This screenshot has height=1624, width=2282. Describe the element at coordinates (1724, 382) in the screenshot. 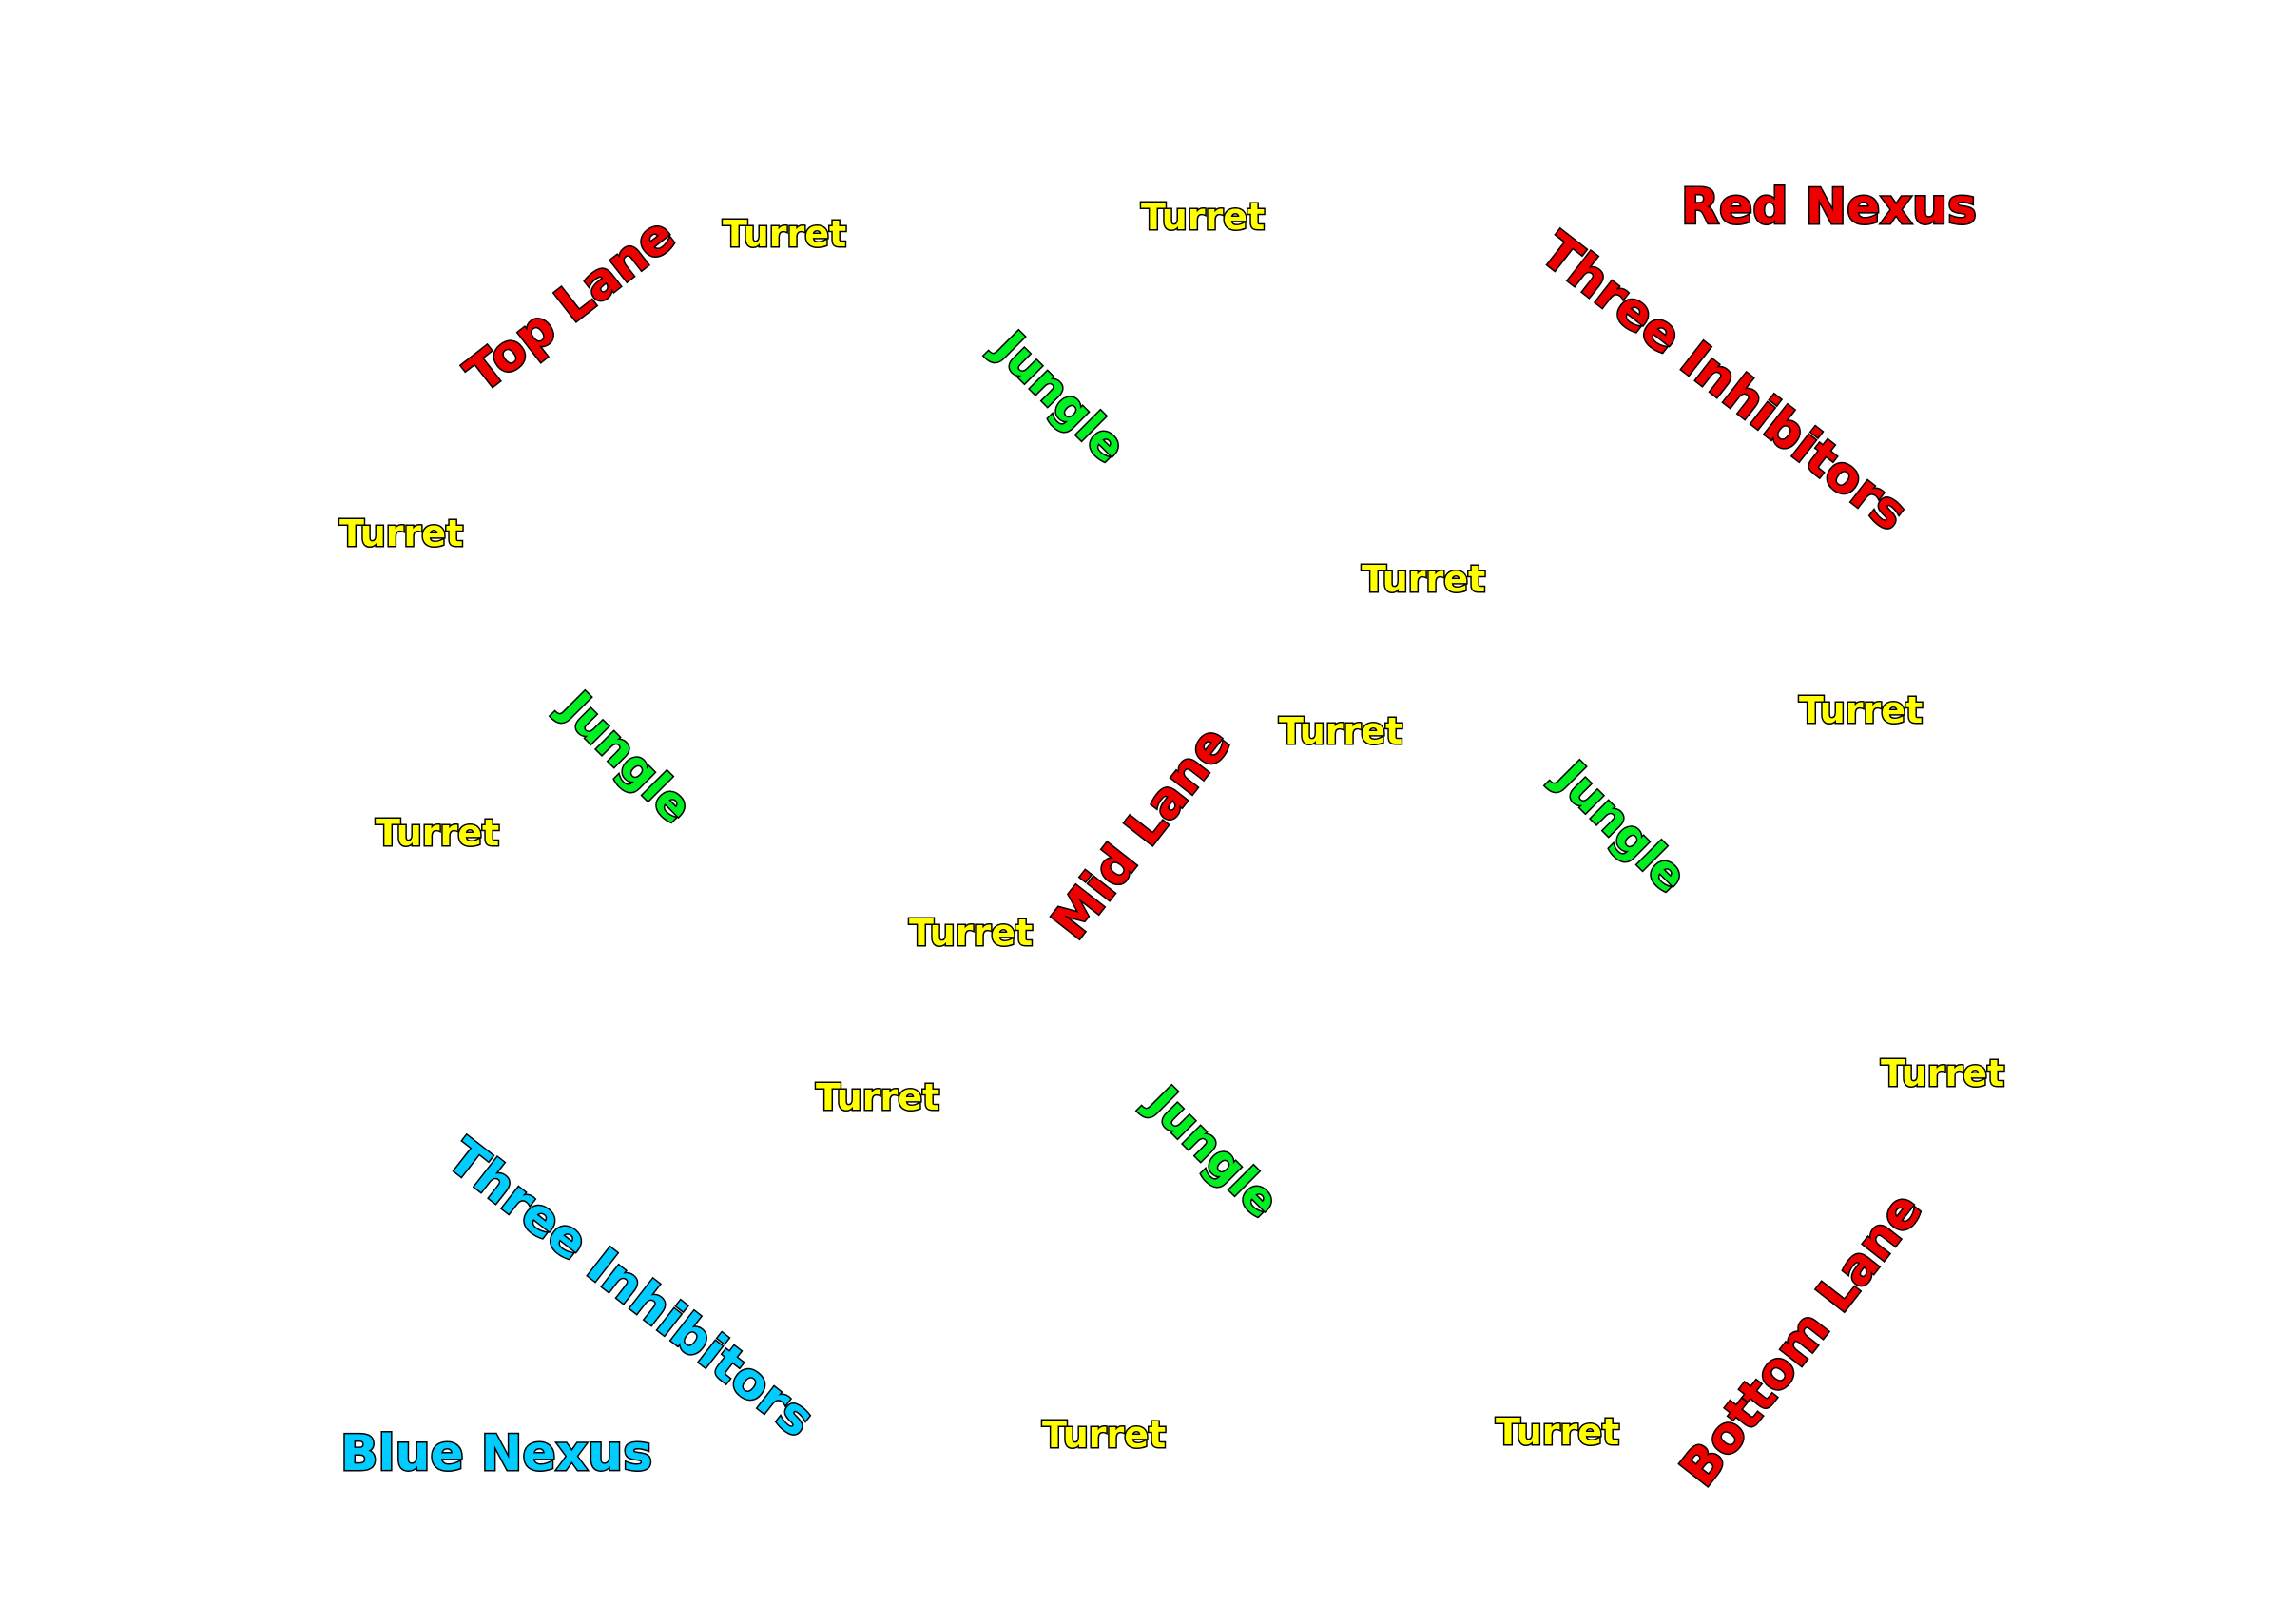

I see `red-inhibitors-label: Three Inhibitors` at that location.